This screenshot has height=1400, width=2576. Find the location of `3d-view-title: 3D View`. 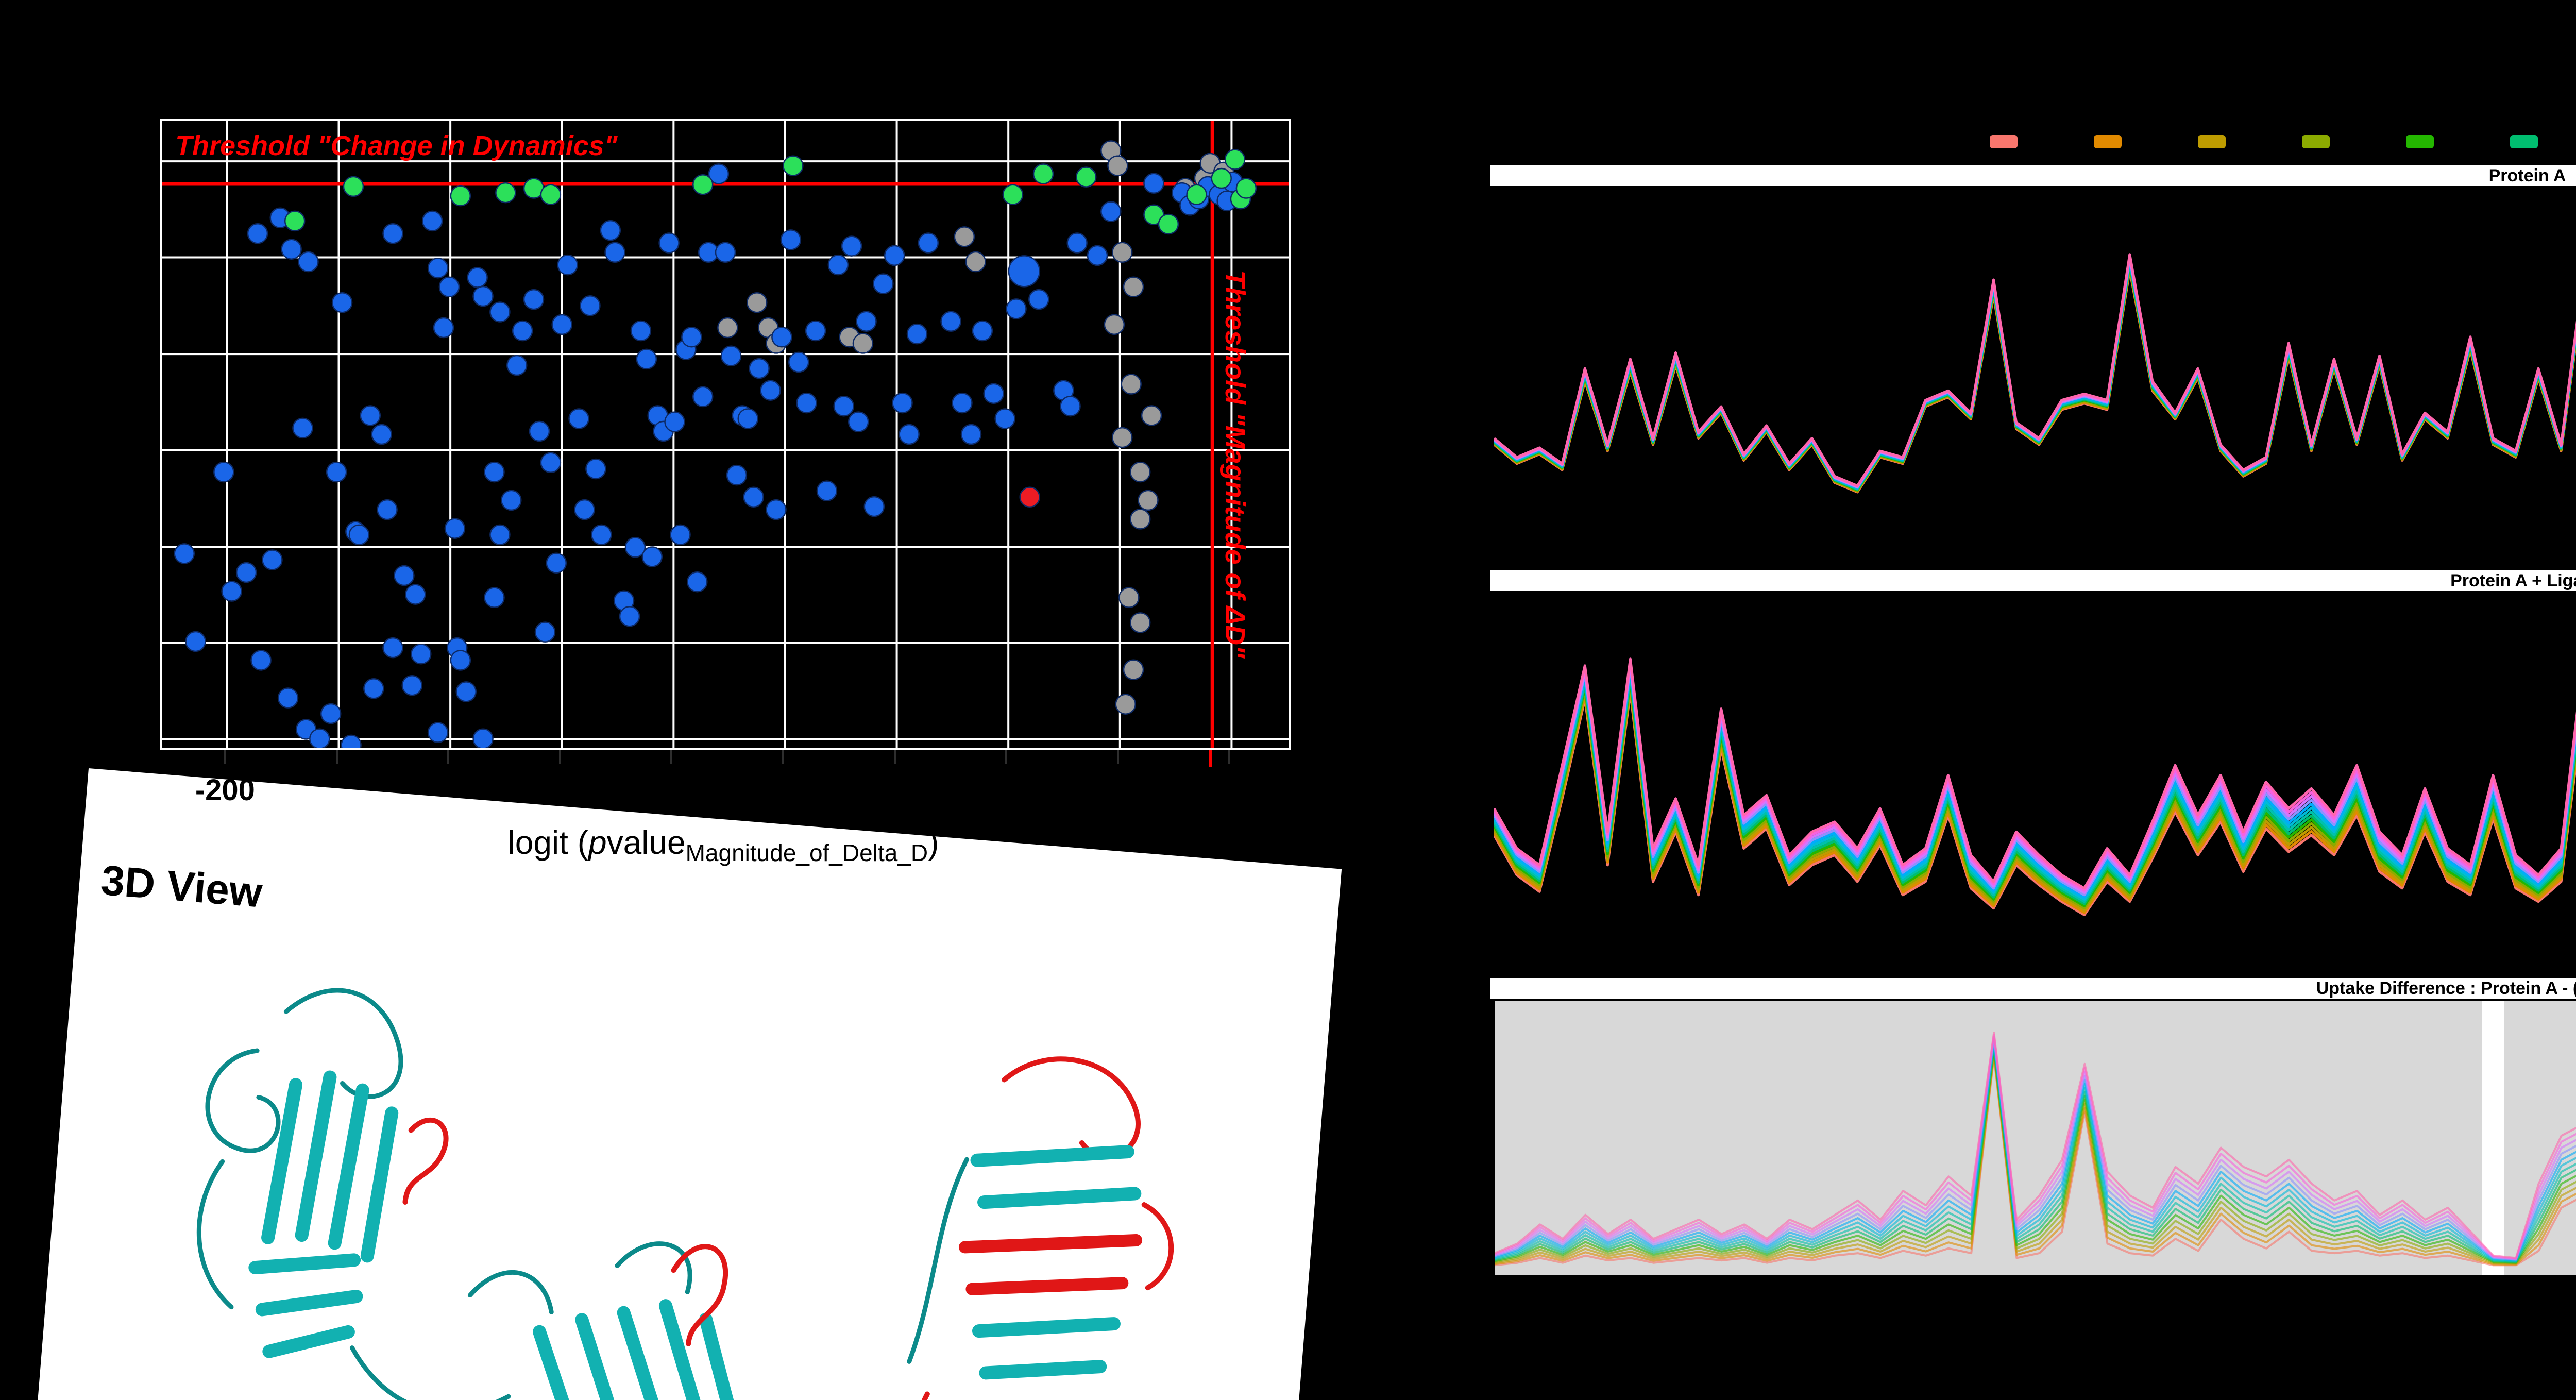

3d-view-title: 3D View is located at coordinates (181, 886).